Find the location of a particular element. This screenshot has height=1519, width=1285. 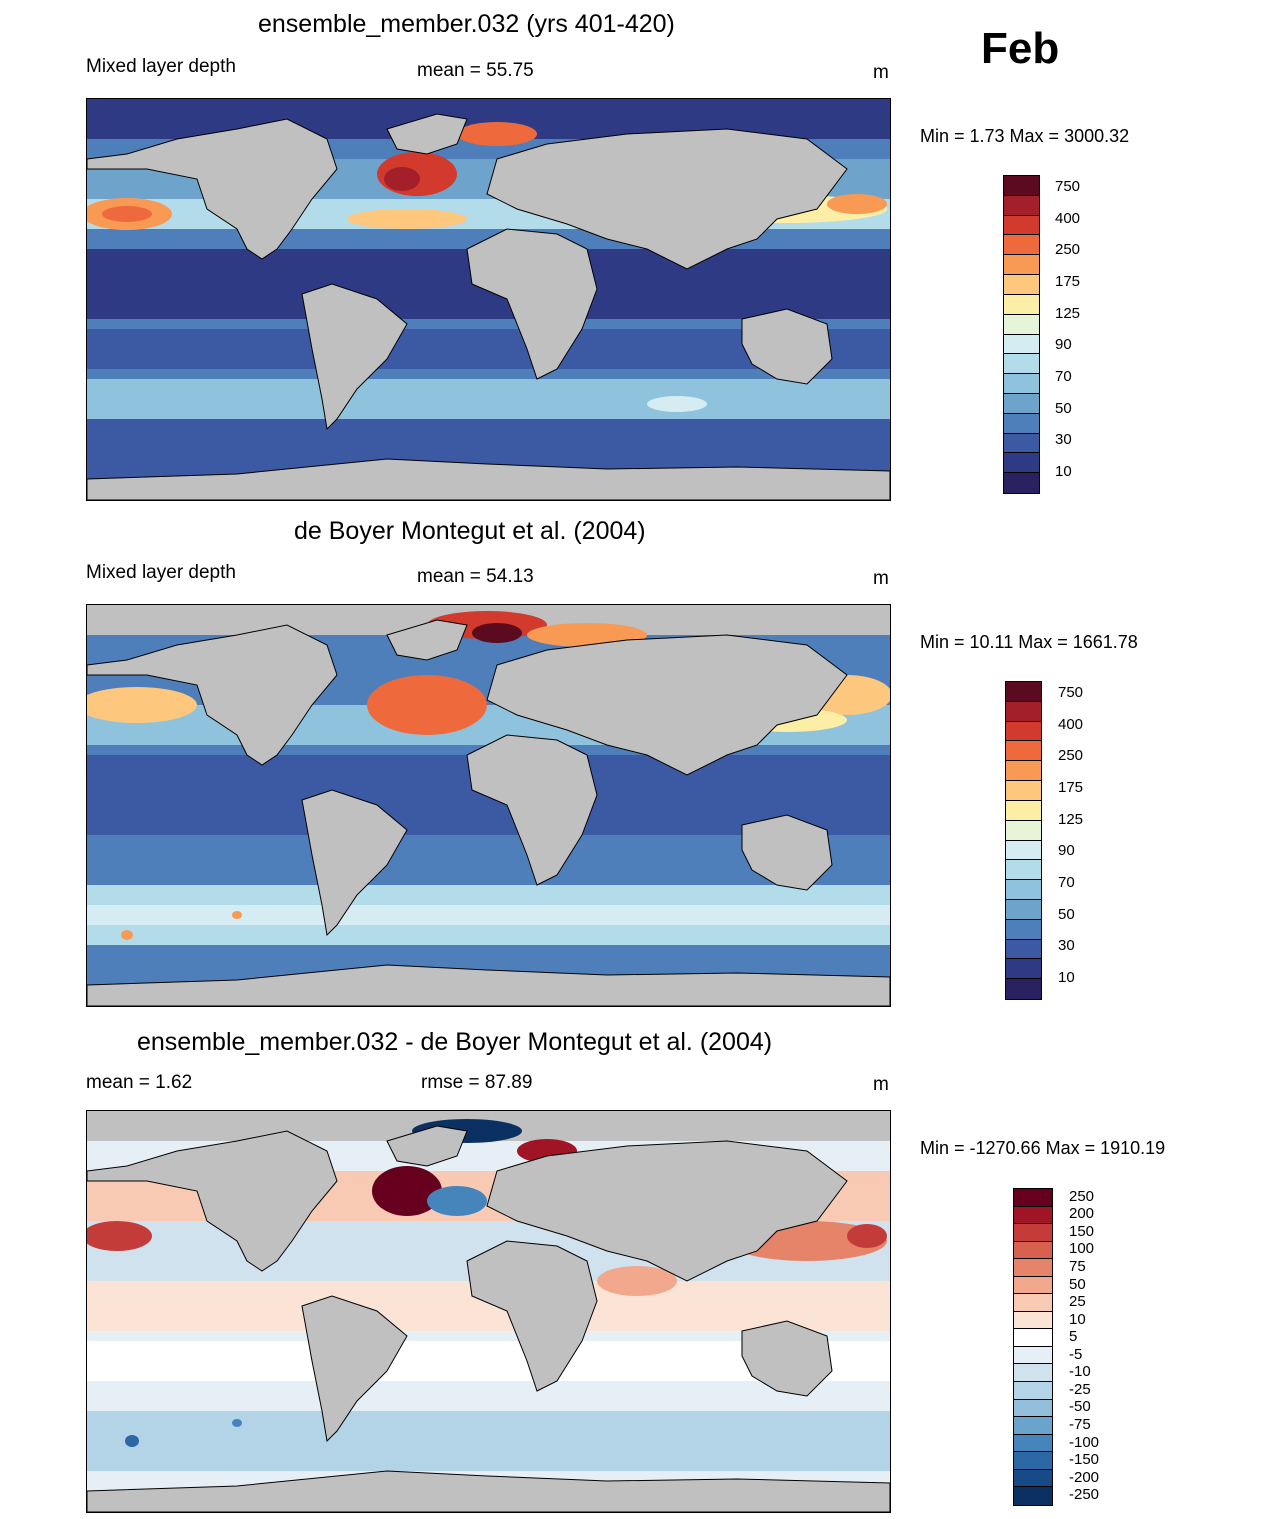

colorbar-difference-cells is located at coordinates (1033, 1347).